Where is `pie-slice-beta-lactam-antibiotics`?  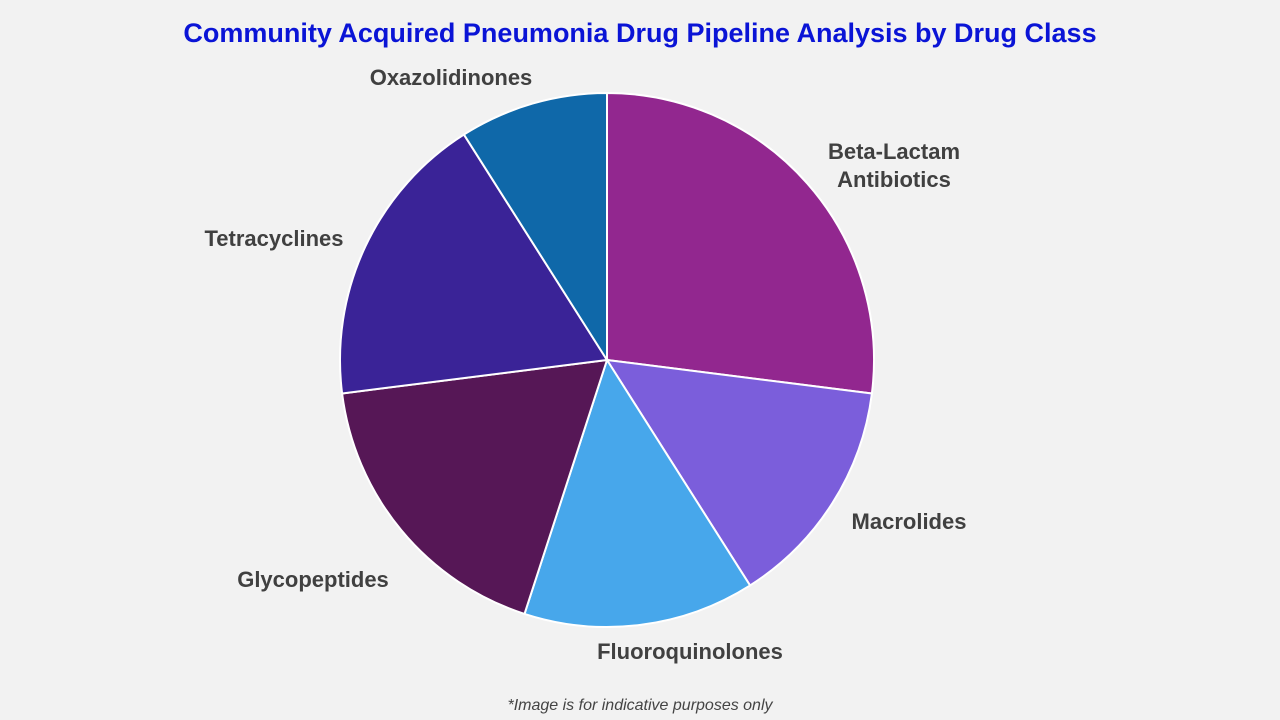 pie-slice-beta-lactam-antibiotics is located at coordinates (740, 243).